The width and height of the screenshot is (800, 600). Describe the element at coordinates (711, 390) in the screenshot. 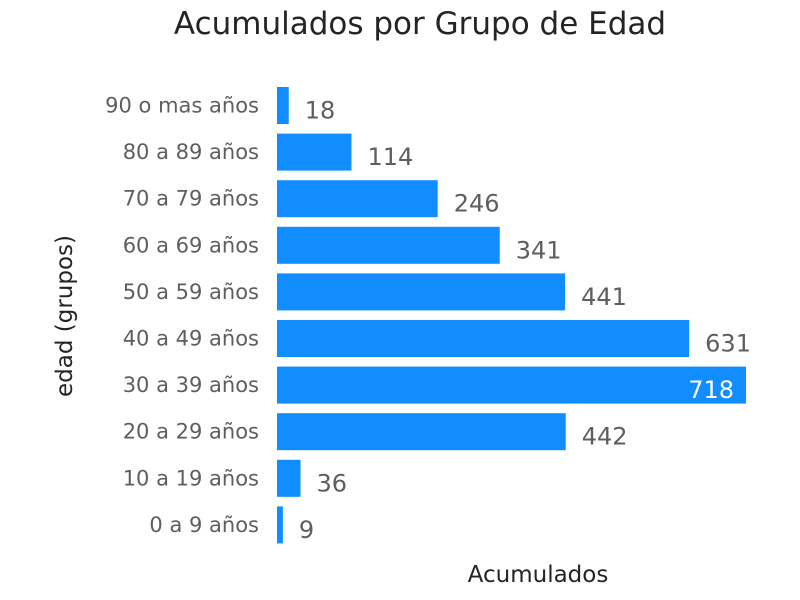

I see `data-label: 718` at that location.